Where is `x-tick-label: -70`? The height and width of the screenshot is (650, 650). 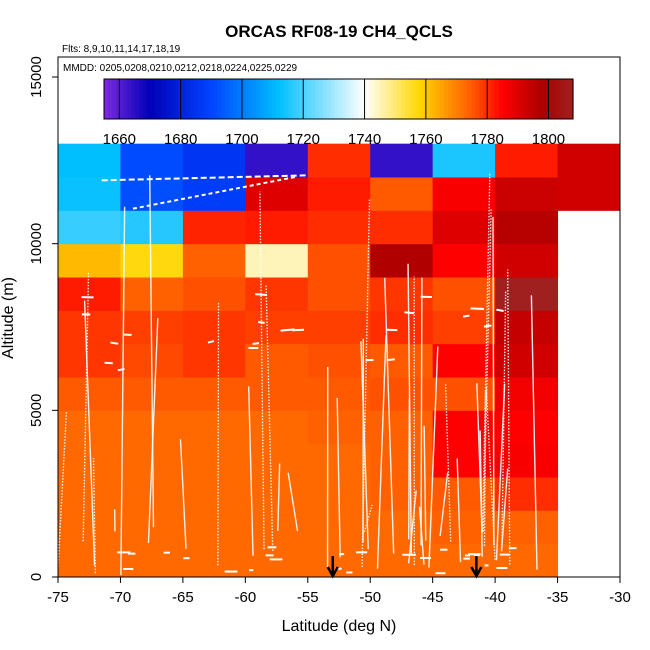 x-tick-label: -70 is located at coordinates (121, 597).